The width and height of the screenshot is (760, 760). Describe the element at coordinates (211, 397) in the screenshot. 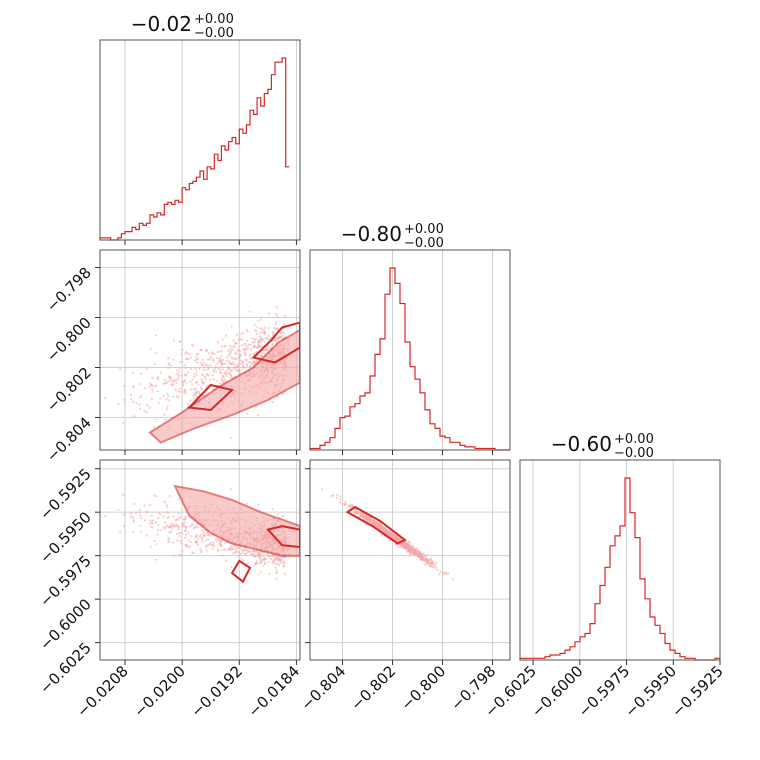

I see `contour-line` at that location.